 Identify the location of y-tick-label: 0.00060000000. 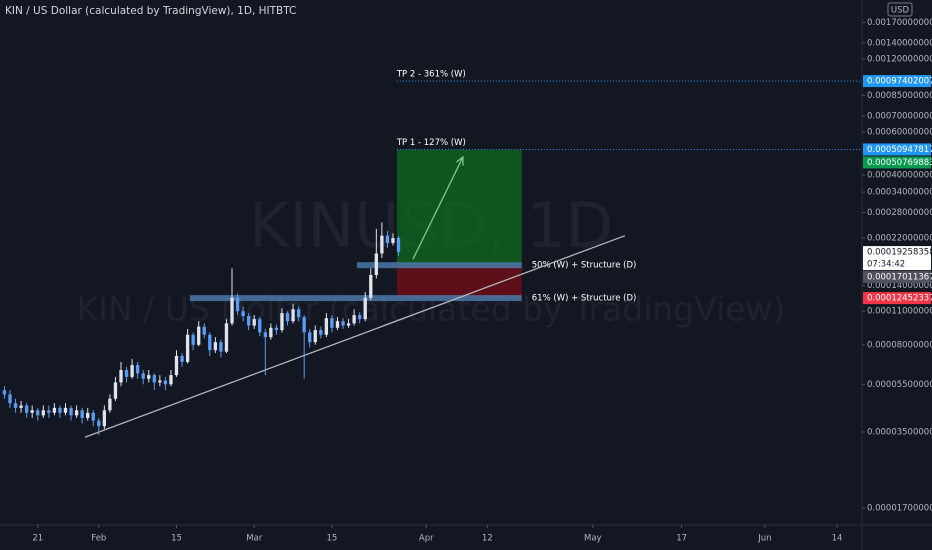
(899, 133).